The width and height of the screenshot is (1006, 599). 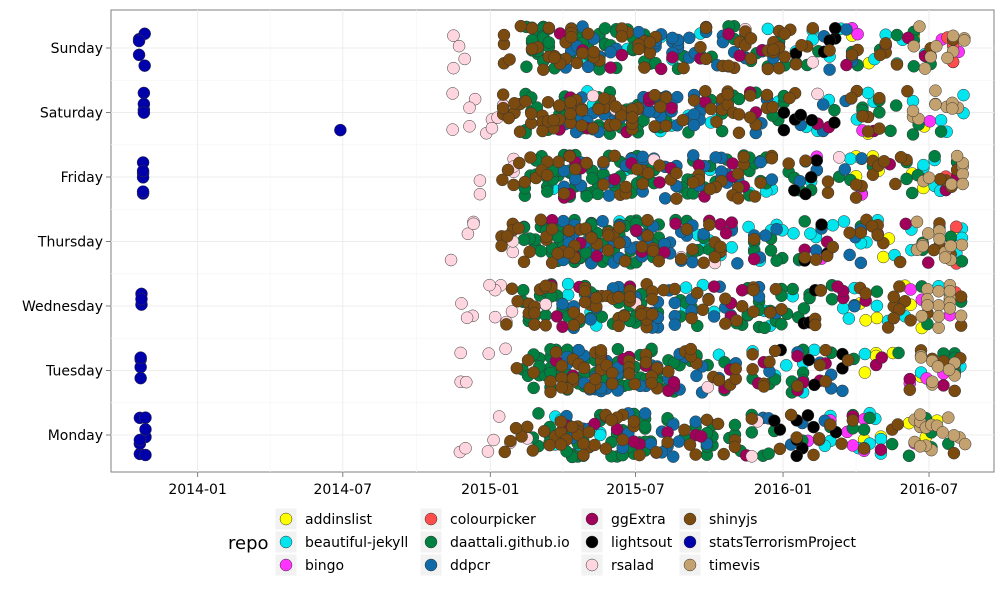 What do you see at coordinates (632, 566) in the screenshot?
I see `legend-label: rsalad` at bounding box center [632, 566].